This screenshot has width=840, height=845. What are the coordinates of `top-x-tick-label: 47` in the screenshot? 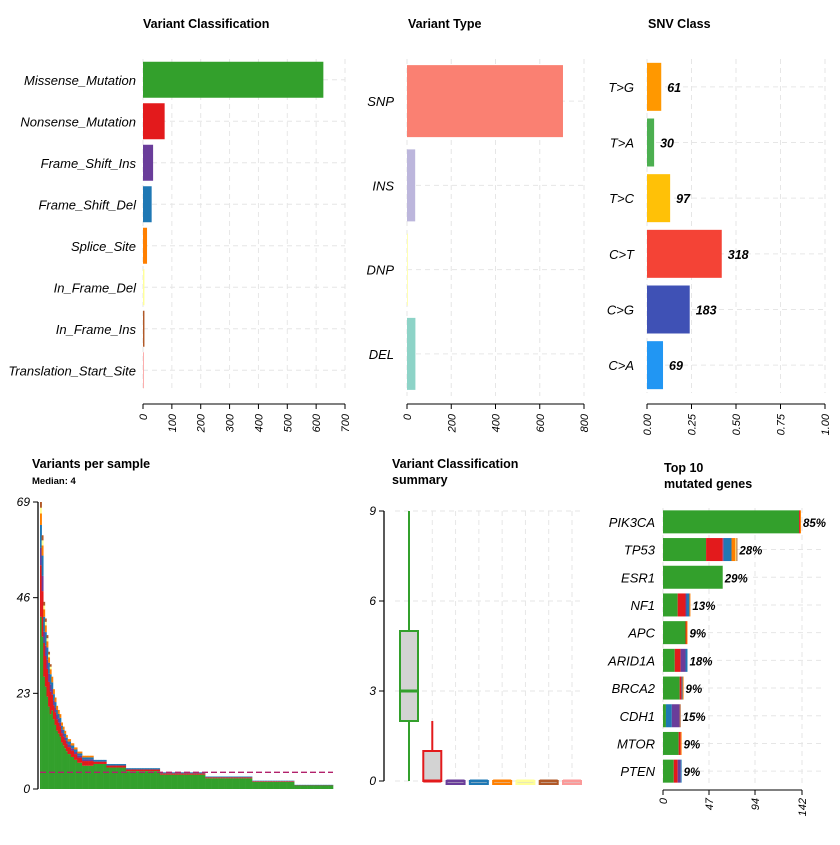 It's located at (710, 803).